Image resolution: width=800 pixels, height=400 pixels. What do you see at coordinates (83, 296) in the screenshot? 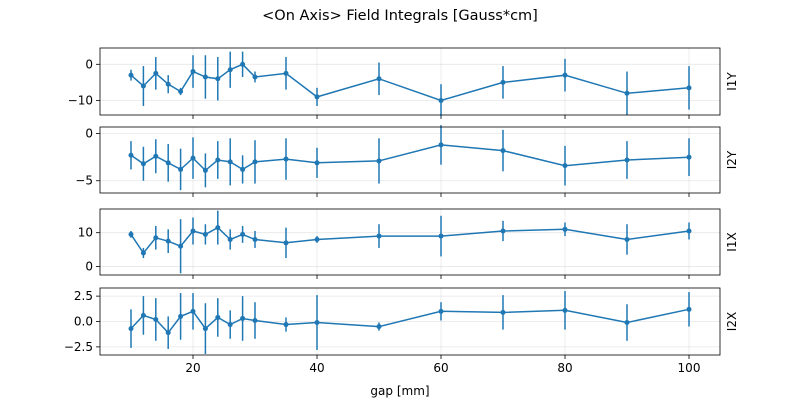
I see `y-tick-label: 2.5` at bounding box center [83, 296].